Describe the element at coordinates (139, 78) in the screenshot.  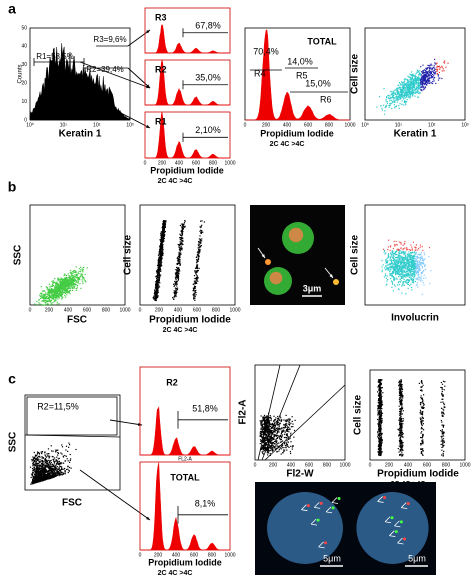
I see `gate-line` at that location.